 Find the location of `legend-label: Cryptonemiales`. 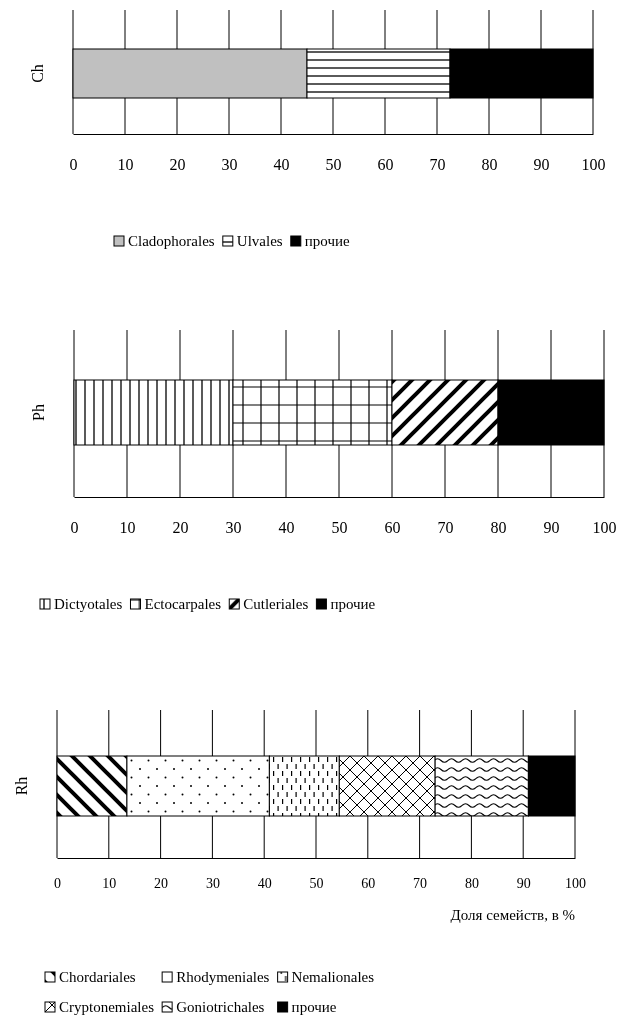

legend-label: Cryptonemiales is located at coordinates (107, 1007).